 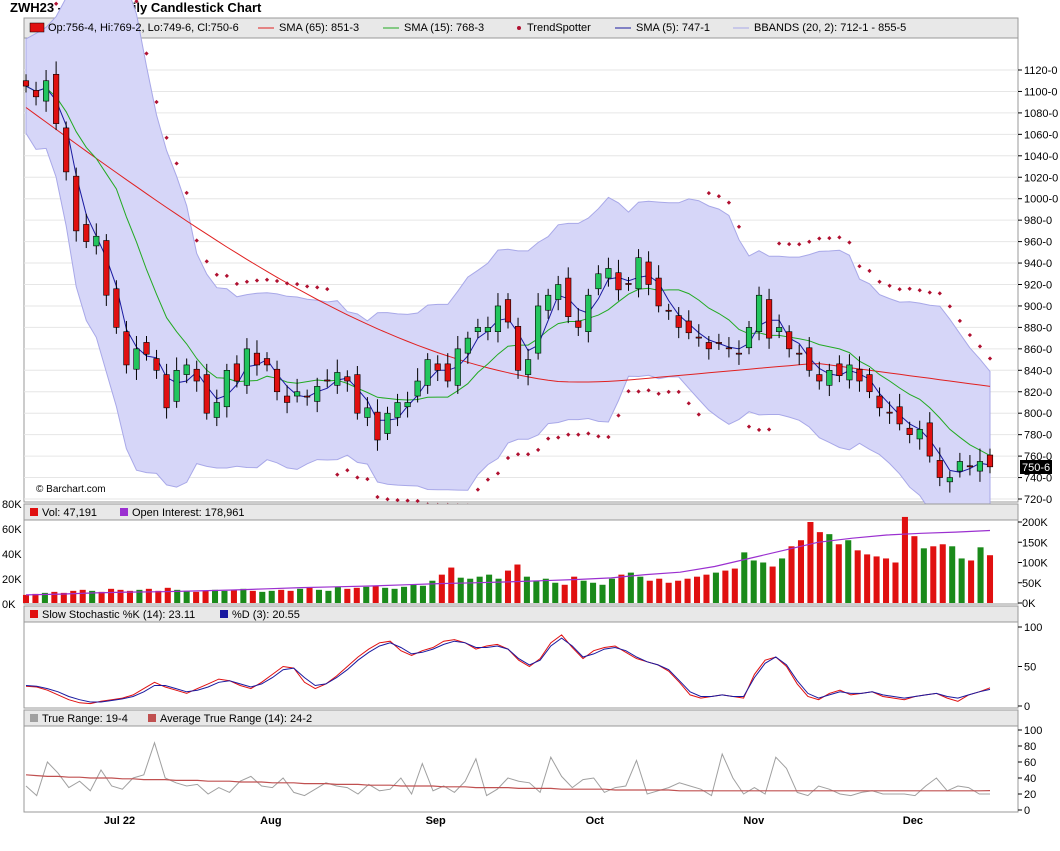 What do you see at coordinates (1030, 763) in the screenshot?
I see `tr-tick-label: 60` at bounding box center [1030, 763].